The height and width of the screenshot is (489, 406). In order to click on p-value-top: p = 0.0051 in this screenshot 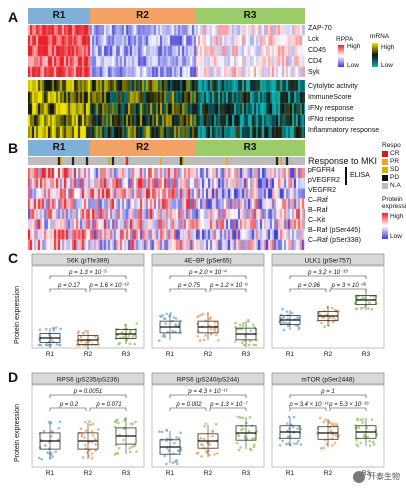, I will do `click(88, 392)`.